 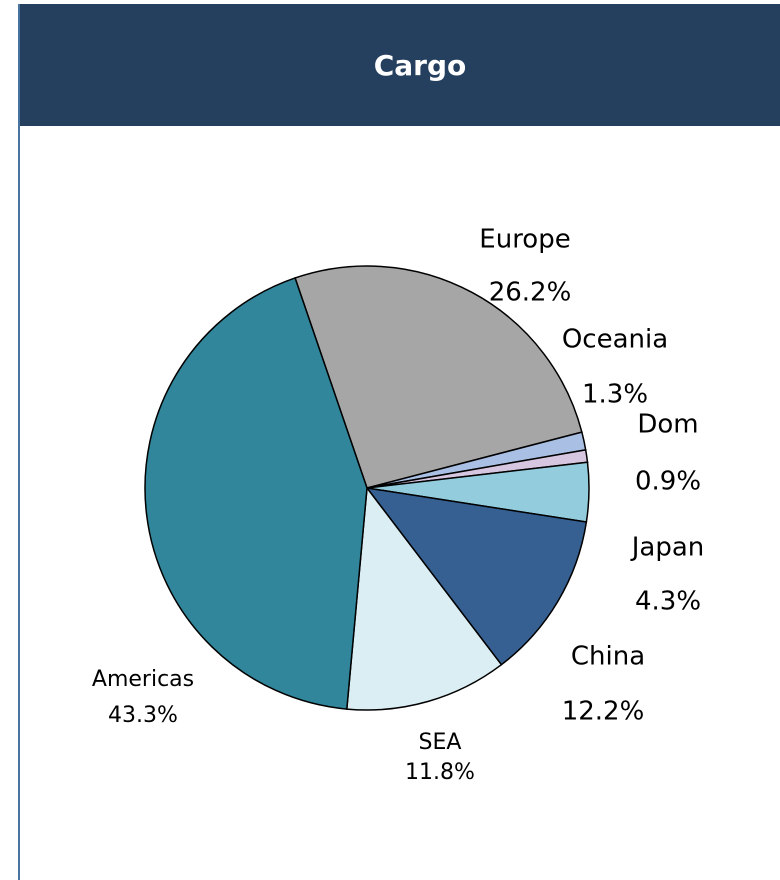 What do you see at coordinates (667, 425) in the screenshot?
I see `category-label: Dom` at bounding box center [667, 425].